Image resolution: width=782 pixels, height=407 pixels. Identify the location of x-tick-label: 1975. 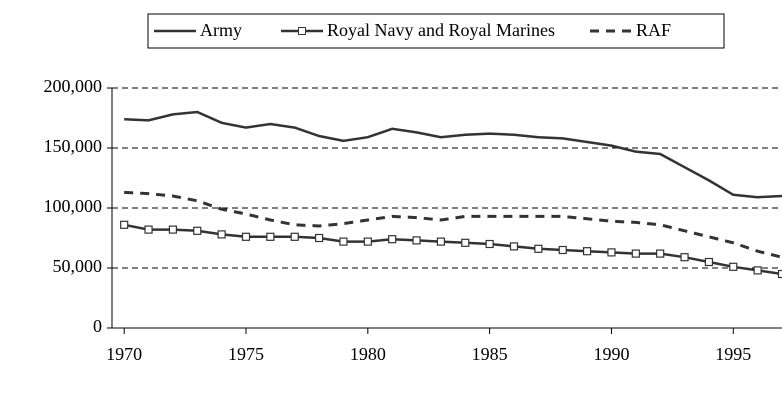
(246, 354).